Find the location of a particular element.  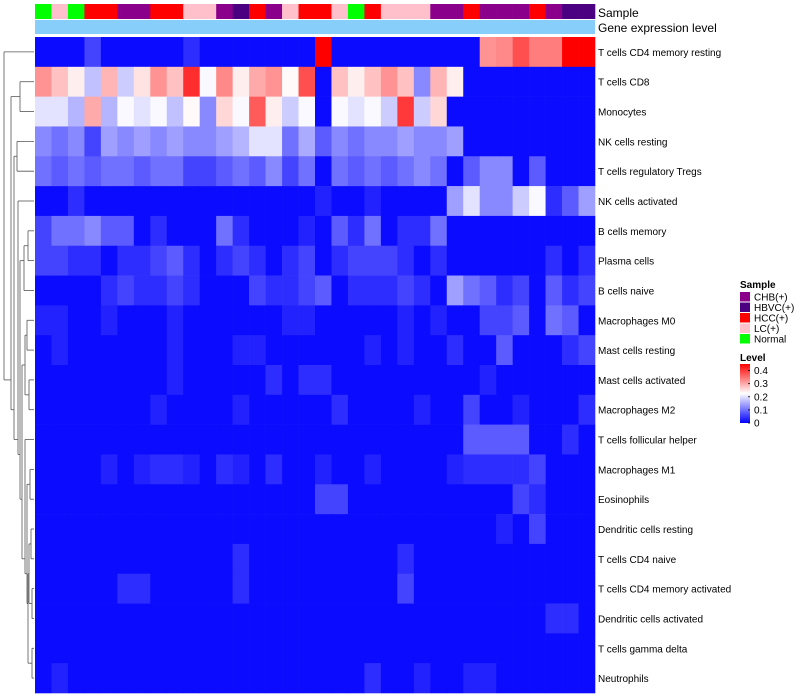

row-label: Plasma cells is located at coordinates (626, 262).